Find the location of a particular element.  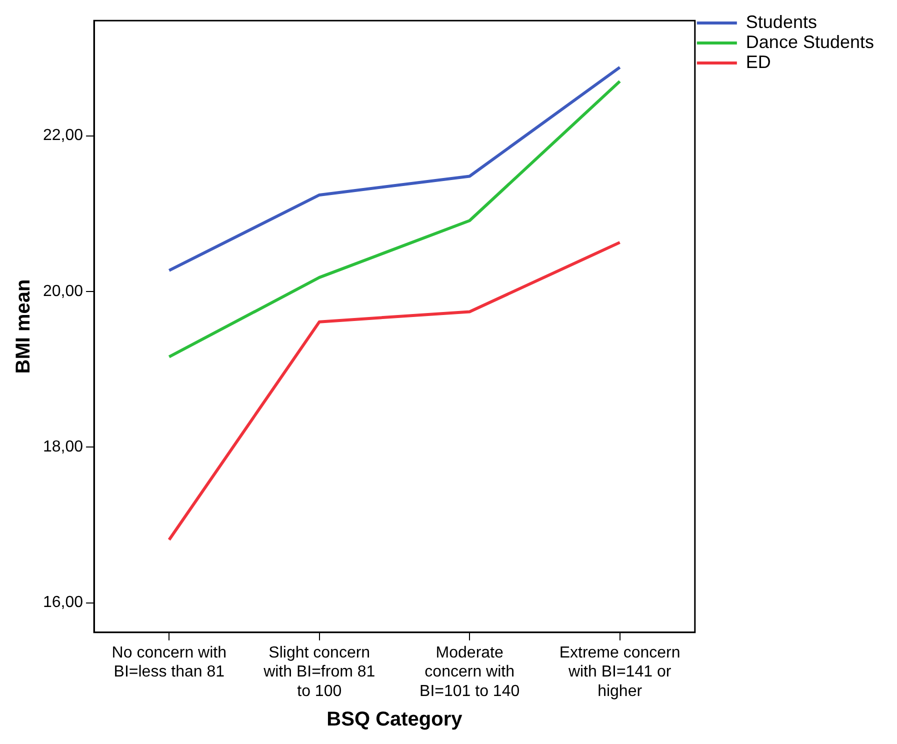

y-tick-label: 20,00 is located at coordinates (63, 291).